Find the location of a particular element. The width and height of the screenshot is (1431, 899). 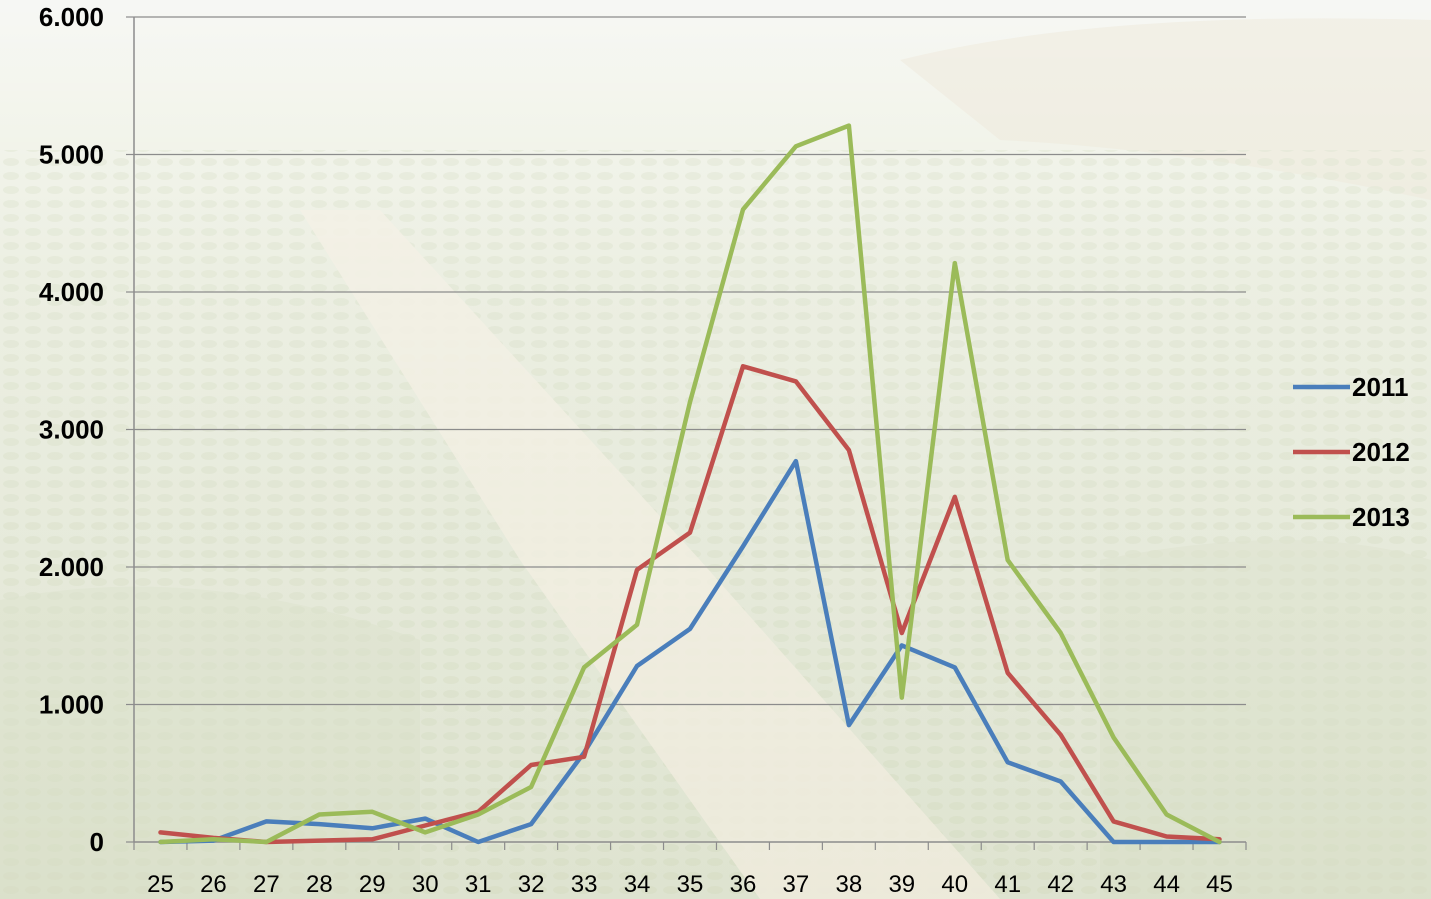

y-tick-label: 0 is located at coordinates (97, 842).